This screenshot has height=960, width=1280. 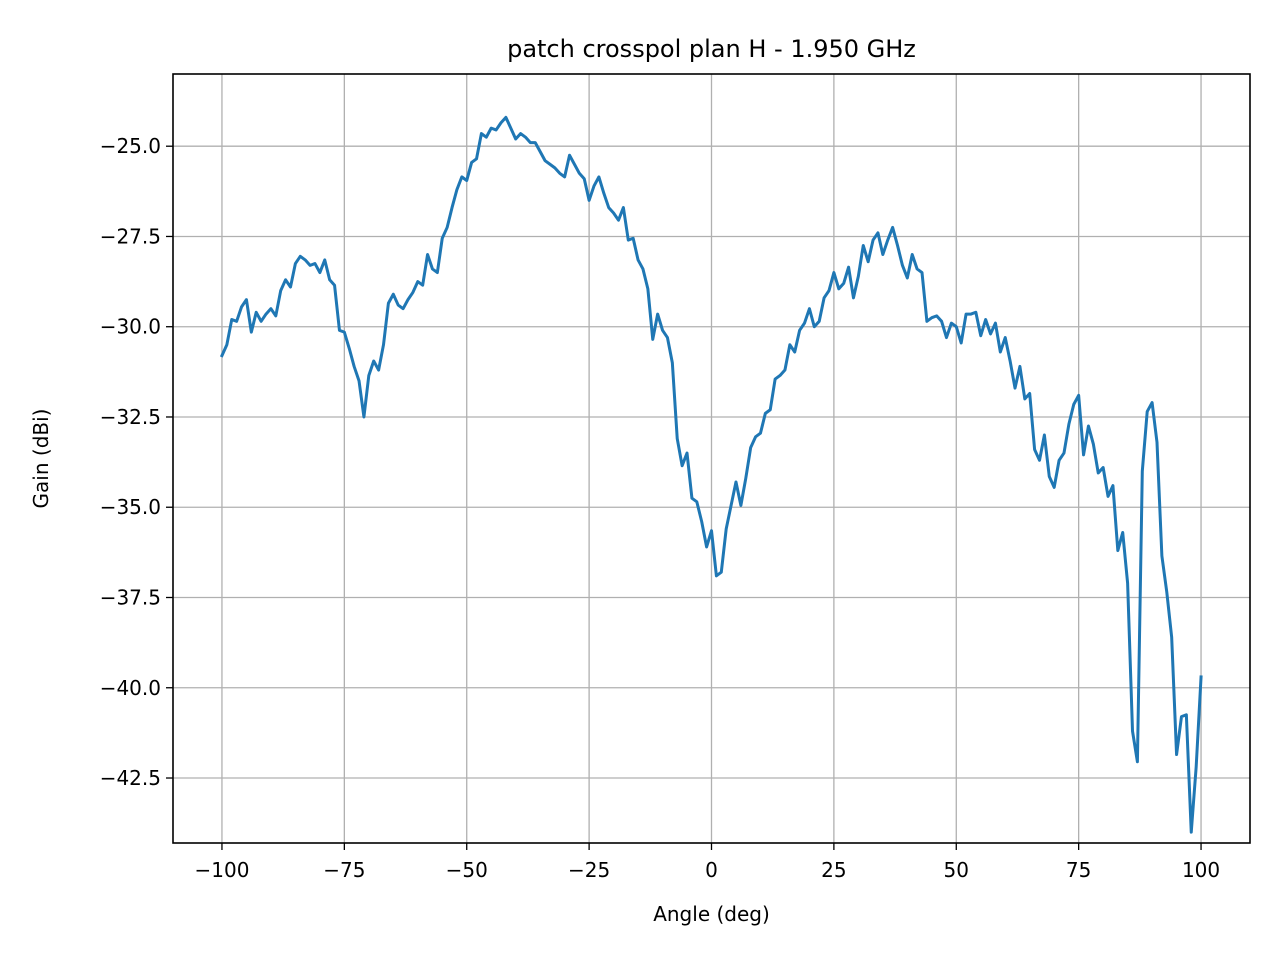 I want to click on x-axis: −100 −75 −50 −25 0 25 50 75 100, so click(x=707, y=862).